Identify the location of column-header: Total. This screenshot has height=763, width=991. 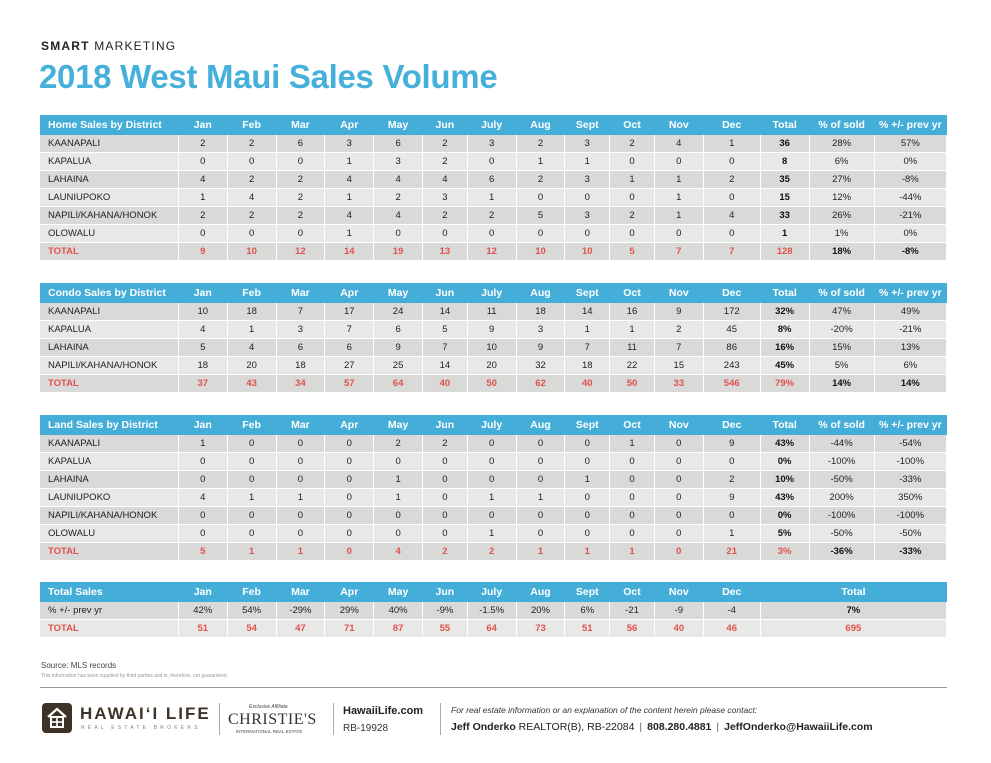
(785, 125).